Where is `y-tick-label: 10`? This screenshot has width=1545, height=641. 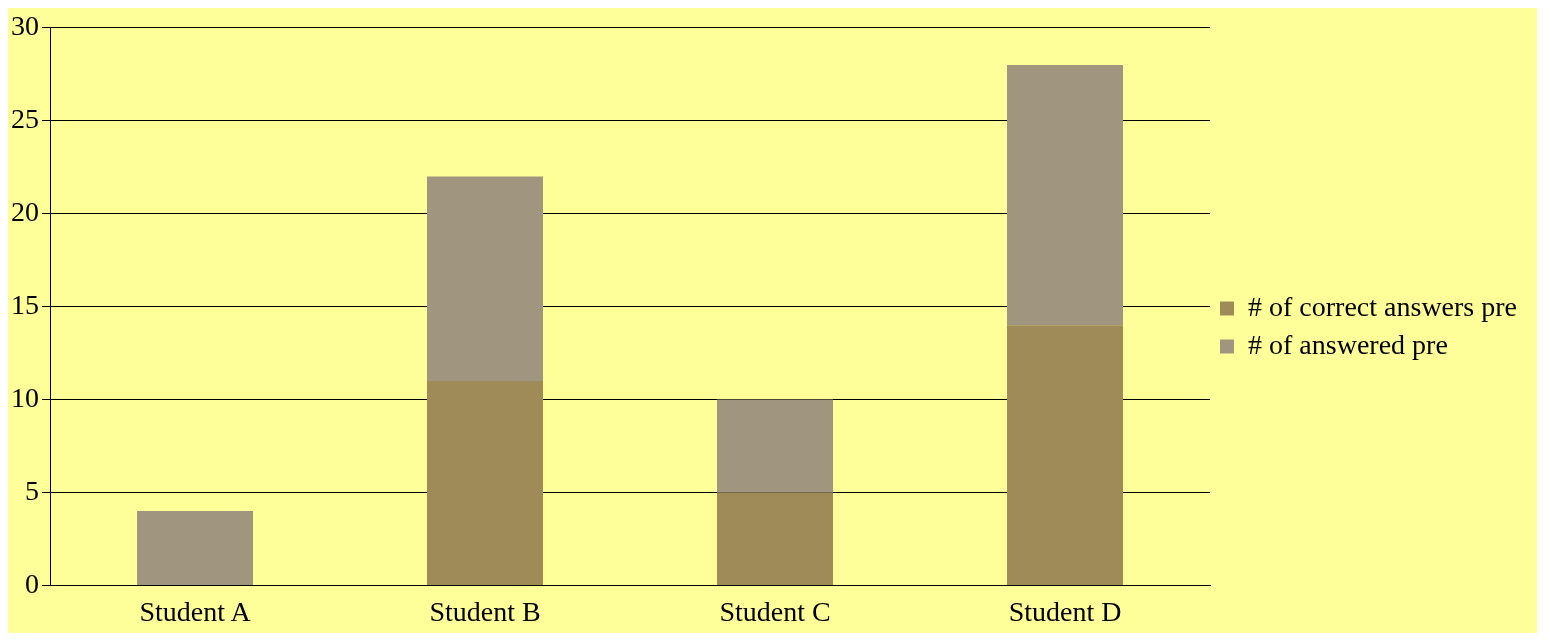 y-tick-label: 10 is located at coordinates (25, 397).